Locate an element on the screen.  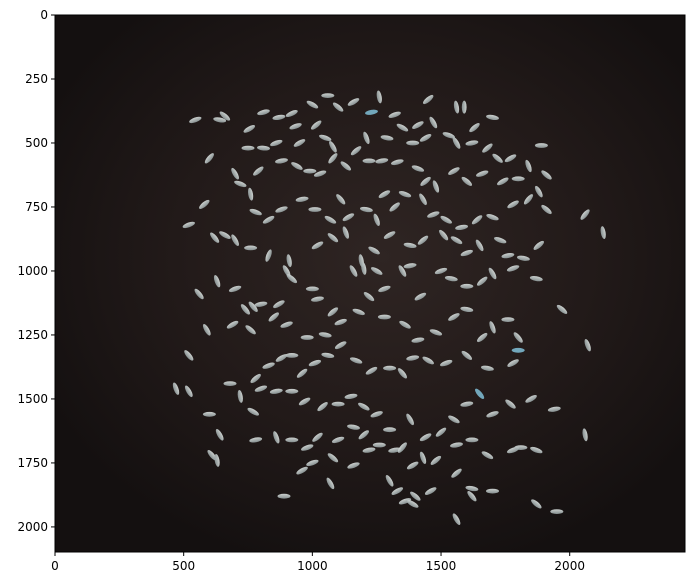
y-tick-label: 2000 is located at coordinates (32, 527).